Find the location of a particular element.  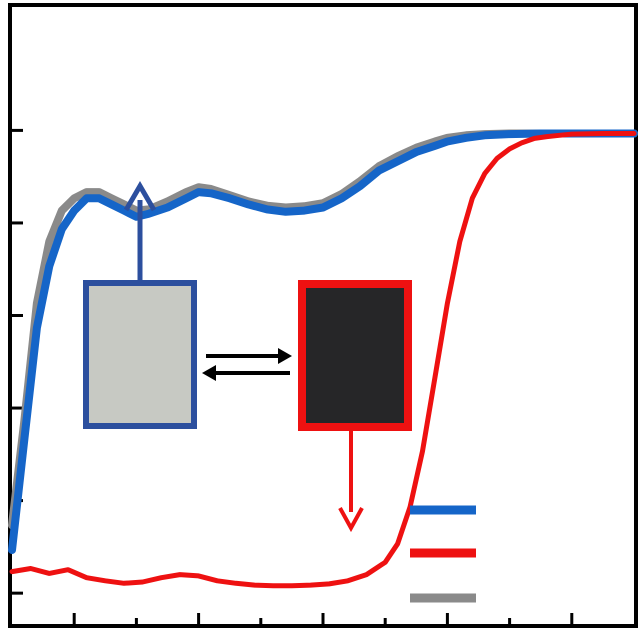

dark-sample-pointer is located at coordinates (351, 480).